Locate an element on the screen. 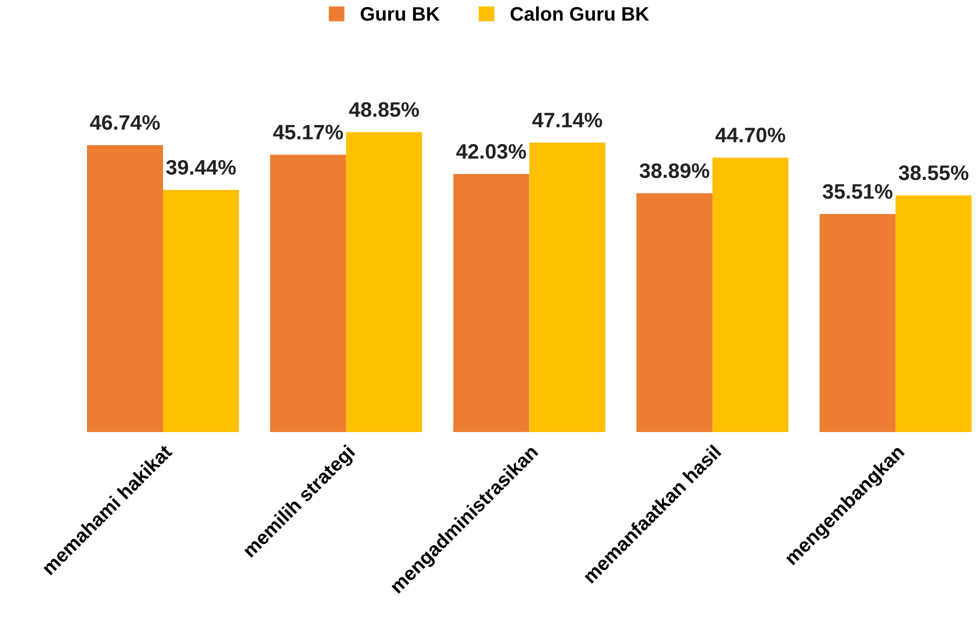 The height and width of the screenshot is (629, 978). data-label: 44.70% is located at coordinates (750, 135).